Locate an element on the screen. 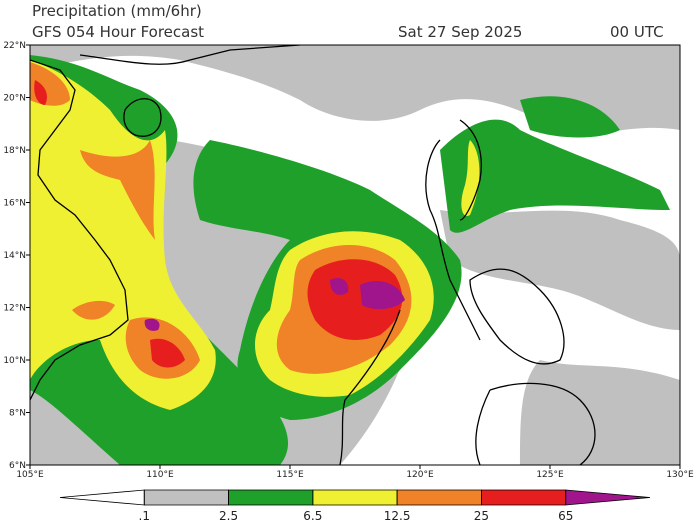 Image resolution: width=700 pixels, height=525 pixels. colorbar-tick-label: .1 is located at coordinates (144, 516).